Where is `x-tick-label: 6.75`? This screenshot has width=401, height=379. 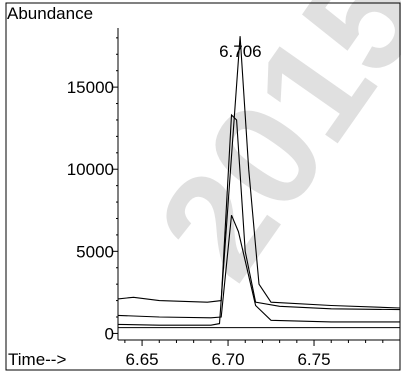
x-tick-label: 6.75 is located at coordinates (313, 359).